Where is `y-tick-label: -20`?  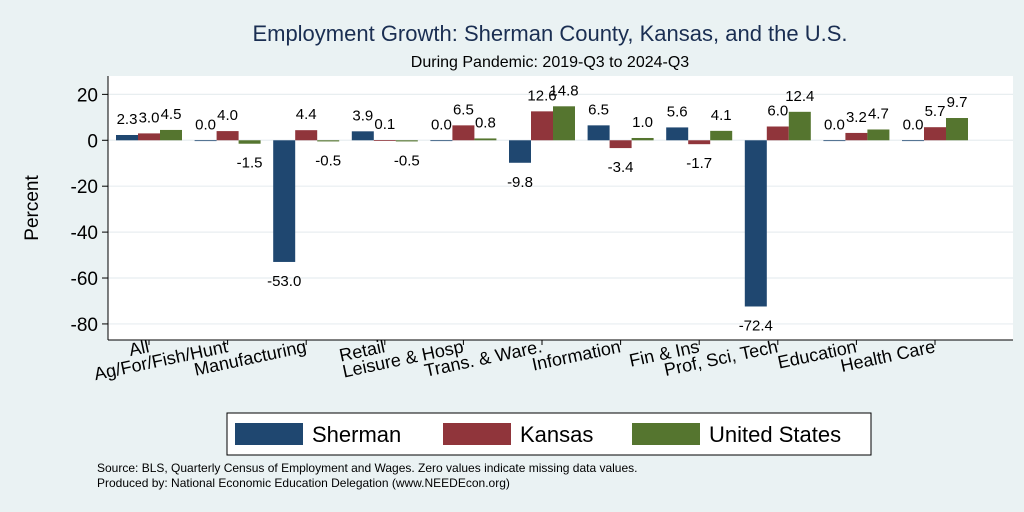
y-tick-label: -20 is located at coordinates (84, 187).